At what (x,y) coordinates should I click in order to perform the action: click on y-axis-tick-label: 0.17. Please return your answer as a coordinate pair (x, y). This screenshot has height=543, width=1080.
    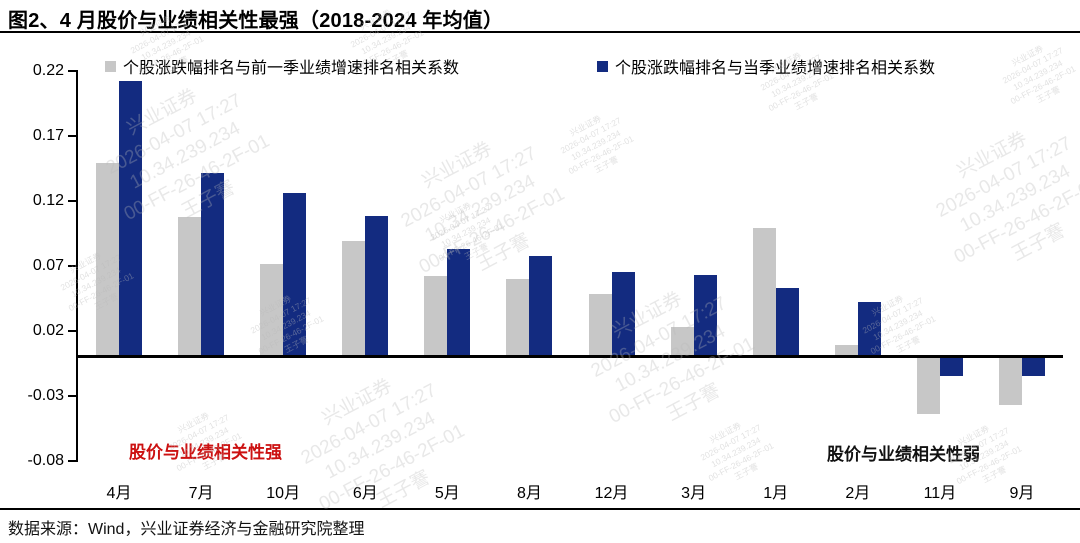
    Looking at the image, I should click on (48, 135).